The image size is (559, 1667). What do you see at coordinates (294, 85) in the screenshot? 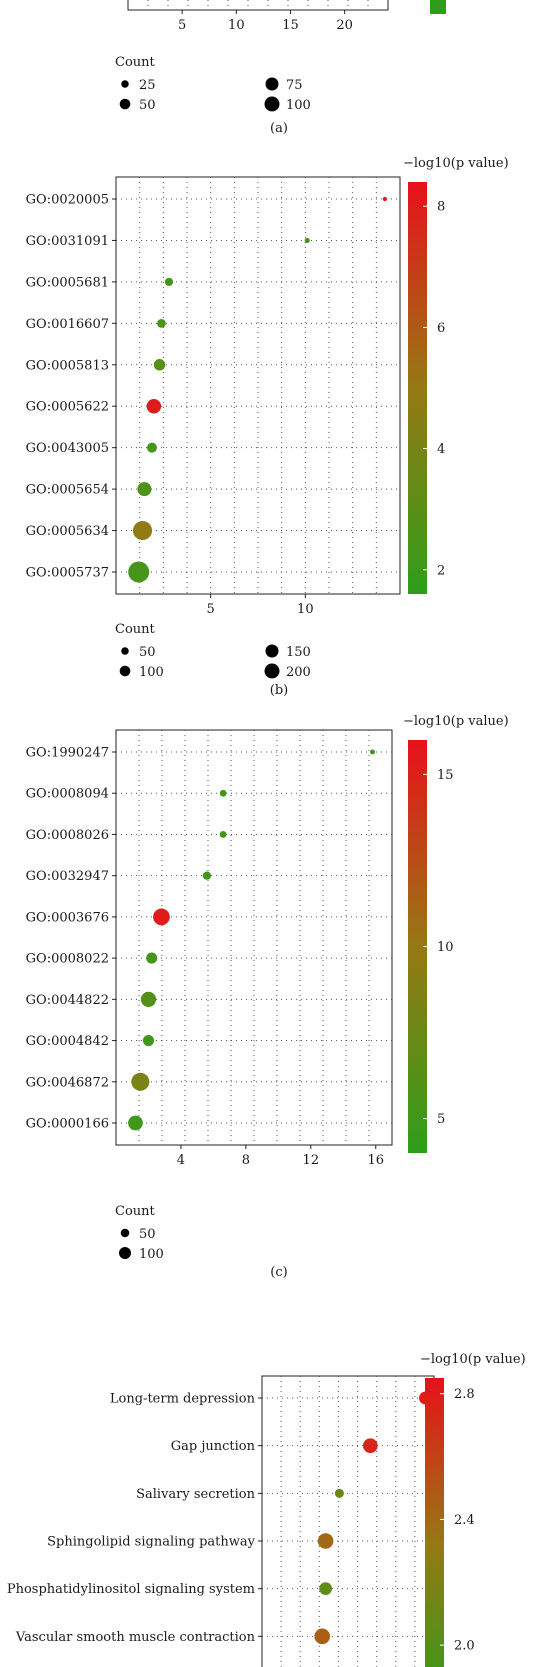
I see `legend-entry-label: 75` at bounding box center [294, 85].